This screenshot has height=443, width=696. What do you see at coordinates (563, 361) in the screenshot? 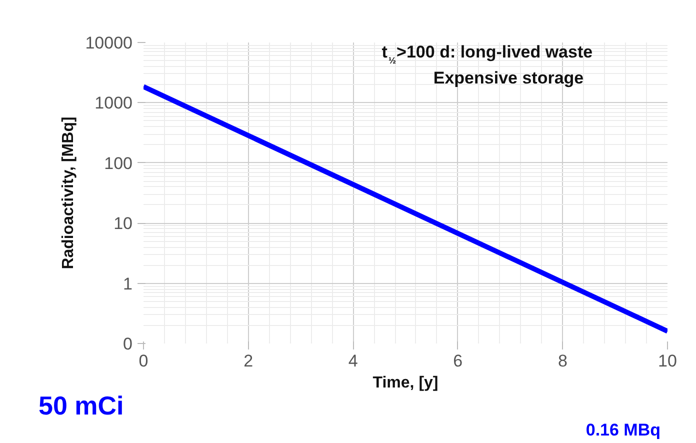
I see `x-tick-label: 8` at bounding box center [563, 361].